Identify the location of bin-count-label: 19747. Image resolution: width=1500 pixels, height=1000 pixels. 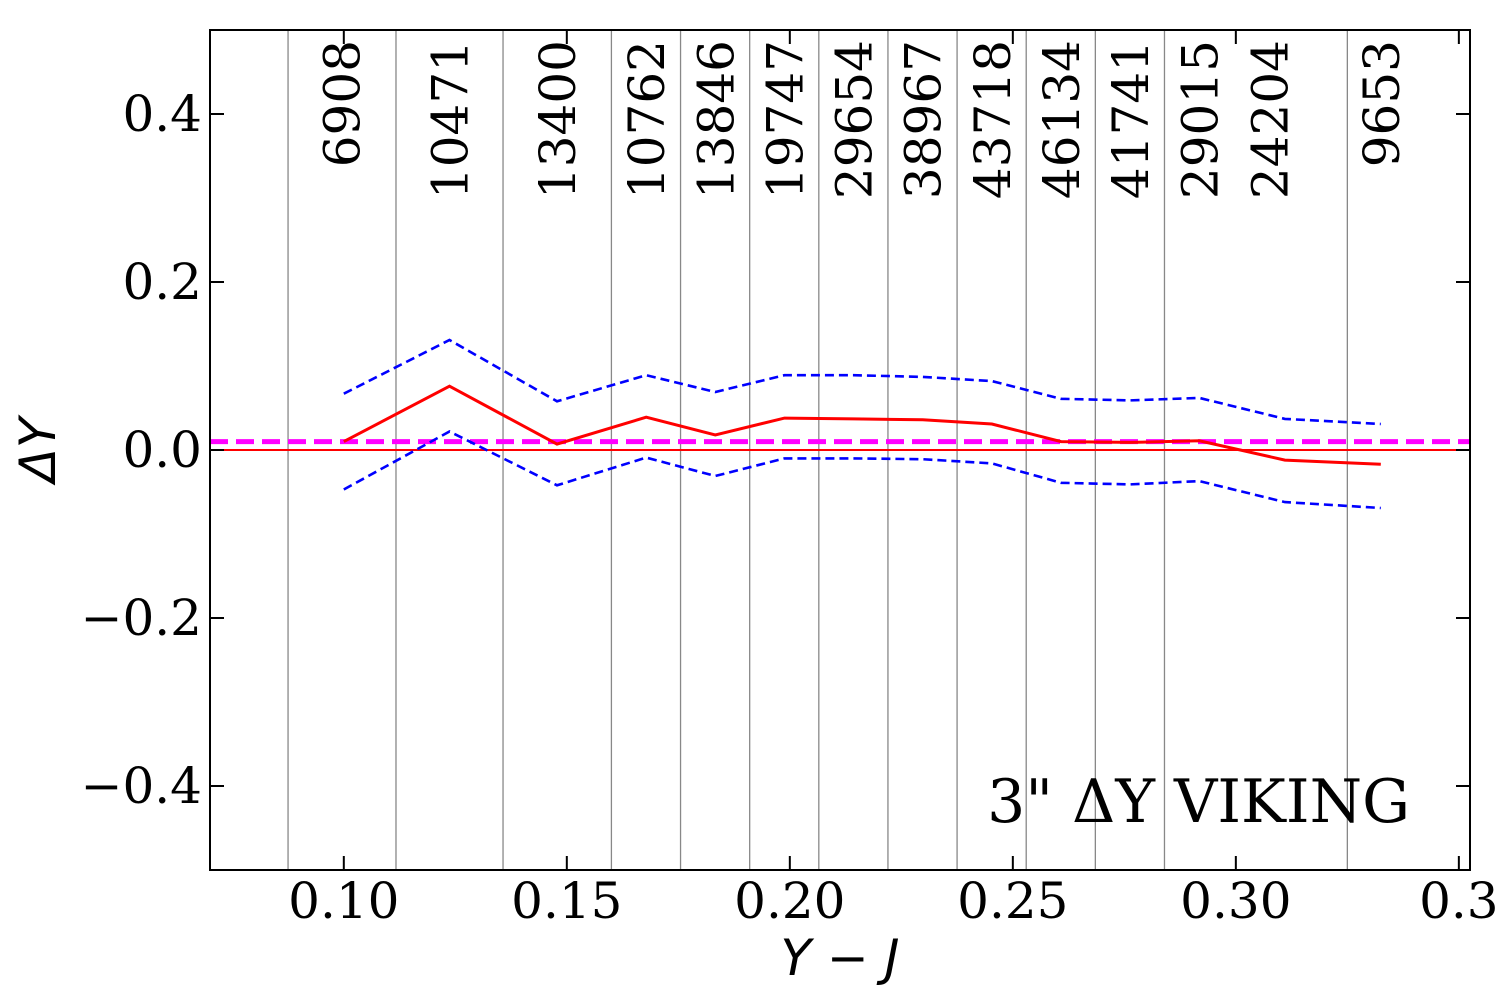
(785, 119).